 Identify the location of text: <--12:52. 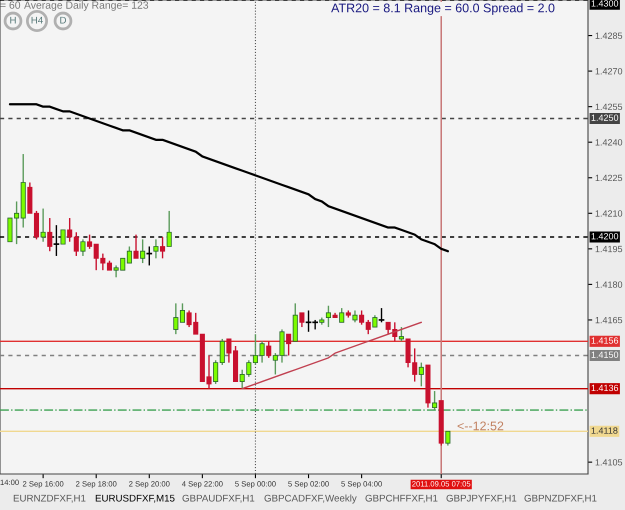
(481, 426).